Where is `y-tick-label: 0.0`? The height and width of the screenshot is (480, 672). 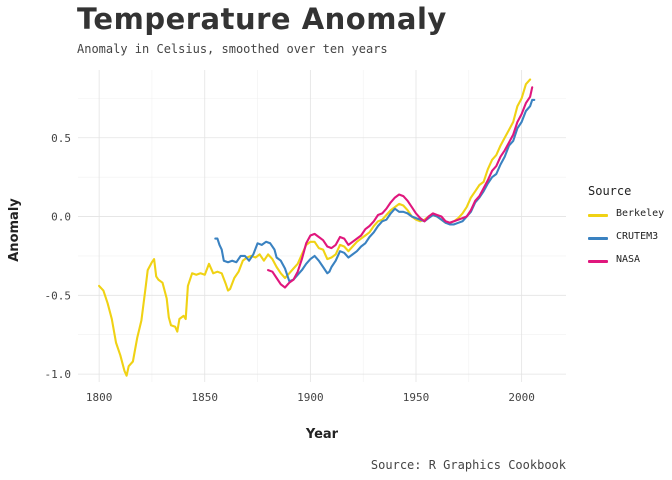 y-tick-label: 0.0 is located at coordinates (61, 217).